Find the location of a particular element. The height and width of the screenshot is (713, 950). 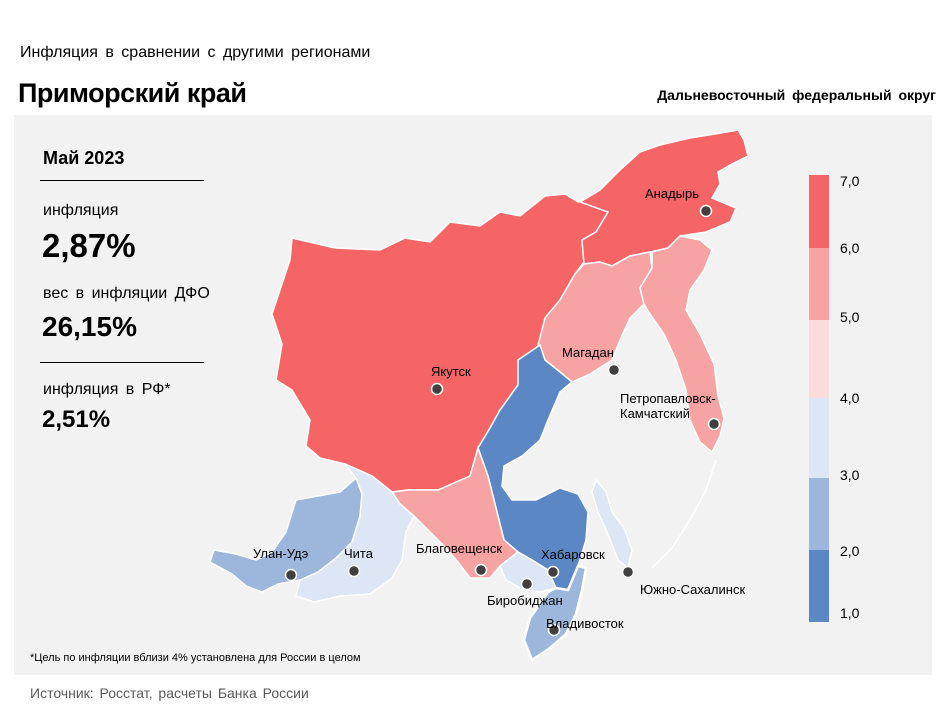

marker-yakutsk is located at coordinates (437, 389).